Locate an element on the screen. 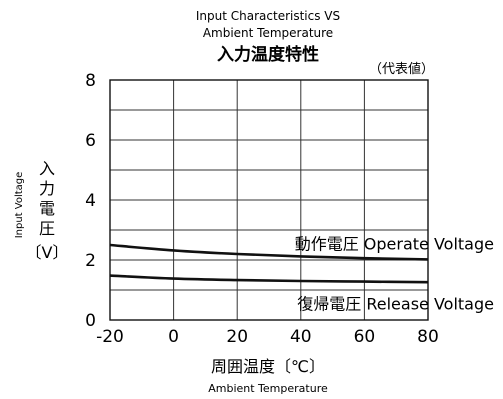  x-tick-label: 0 is located at coordinates (173, 337).